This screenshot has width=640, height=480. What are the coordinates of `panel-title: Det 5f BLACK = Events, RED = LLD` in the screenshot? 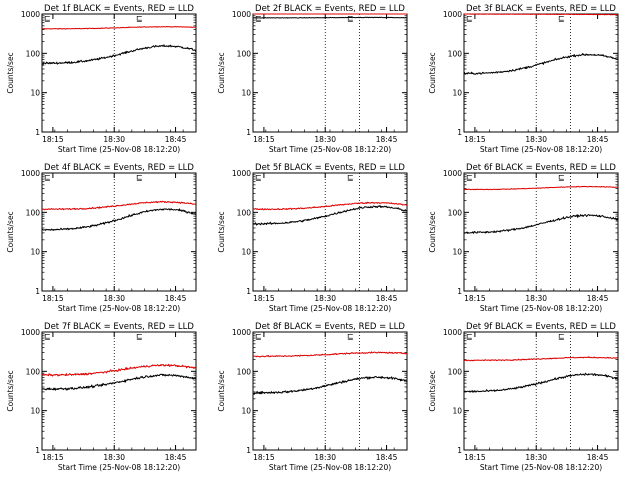 It's located at (330, 168).